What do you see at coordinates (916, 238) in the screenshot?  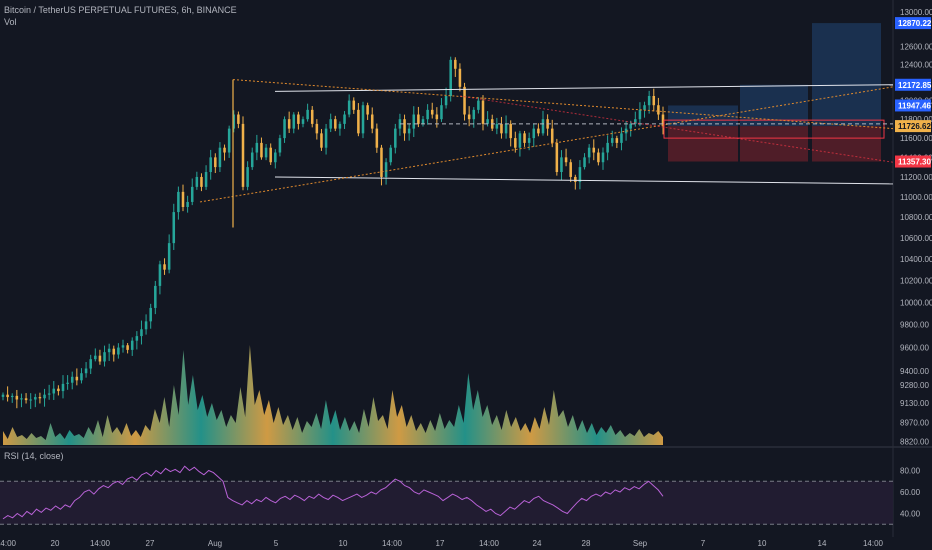 I see `price-axis-tick: 10600.00` at bounding box center [916, 238].